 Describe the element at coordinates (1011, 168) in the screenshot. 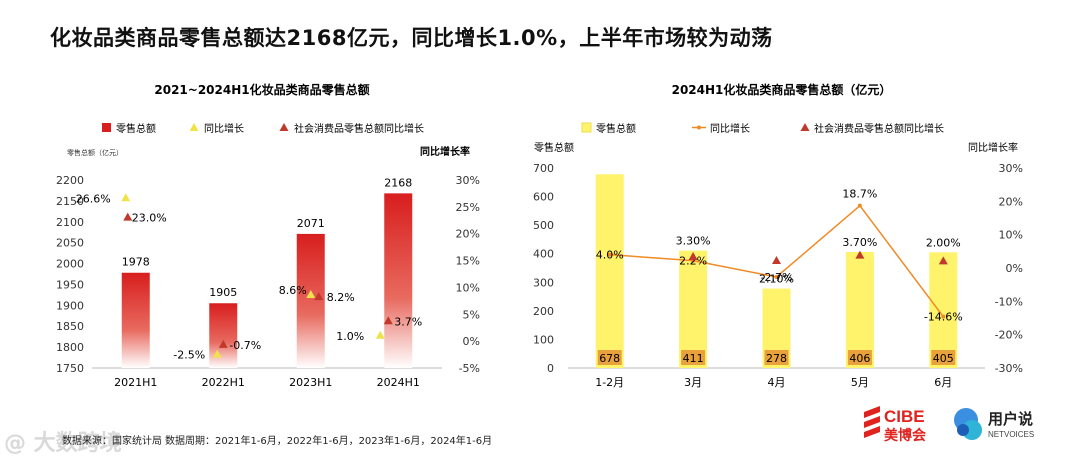

I see `right-y2-tick: 30%` at that location.